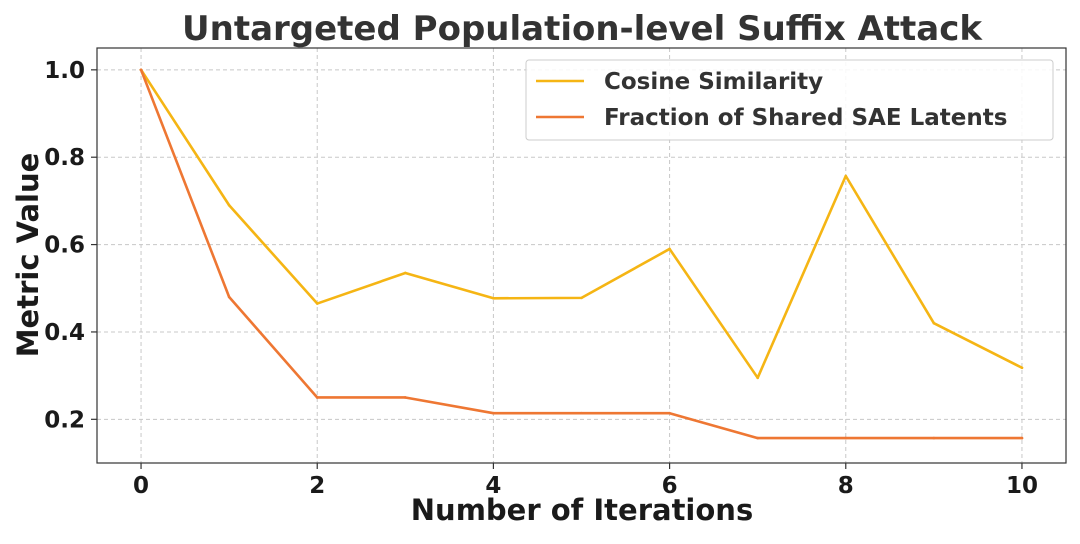  I want to click on y-tick-label: 0.6, so click(64, 246).